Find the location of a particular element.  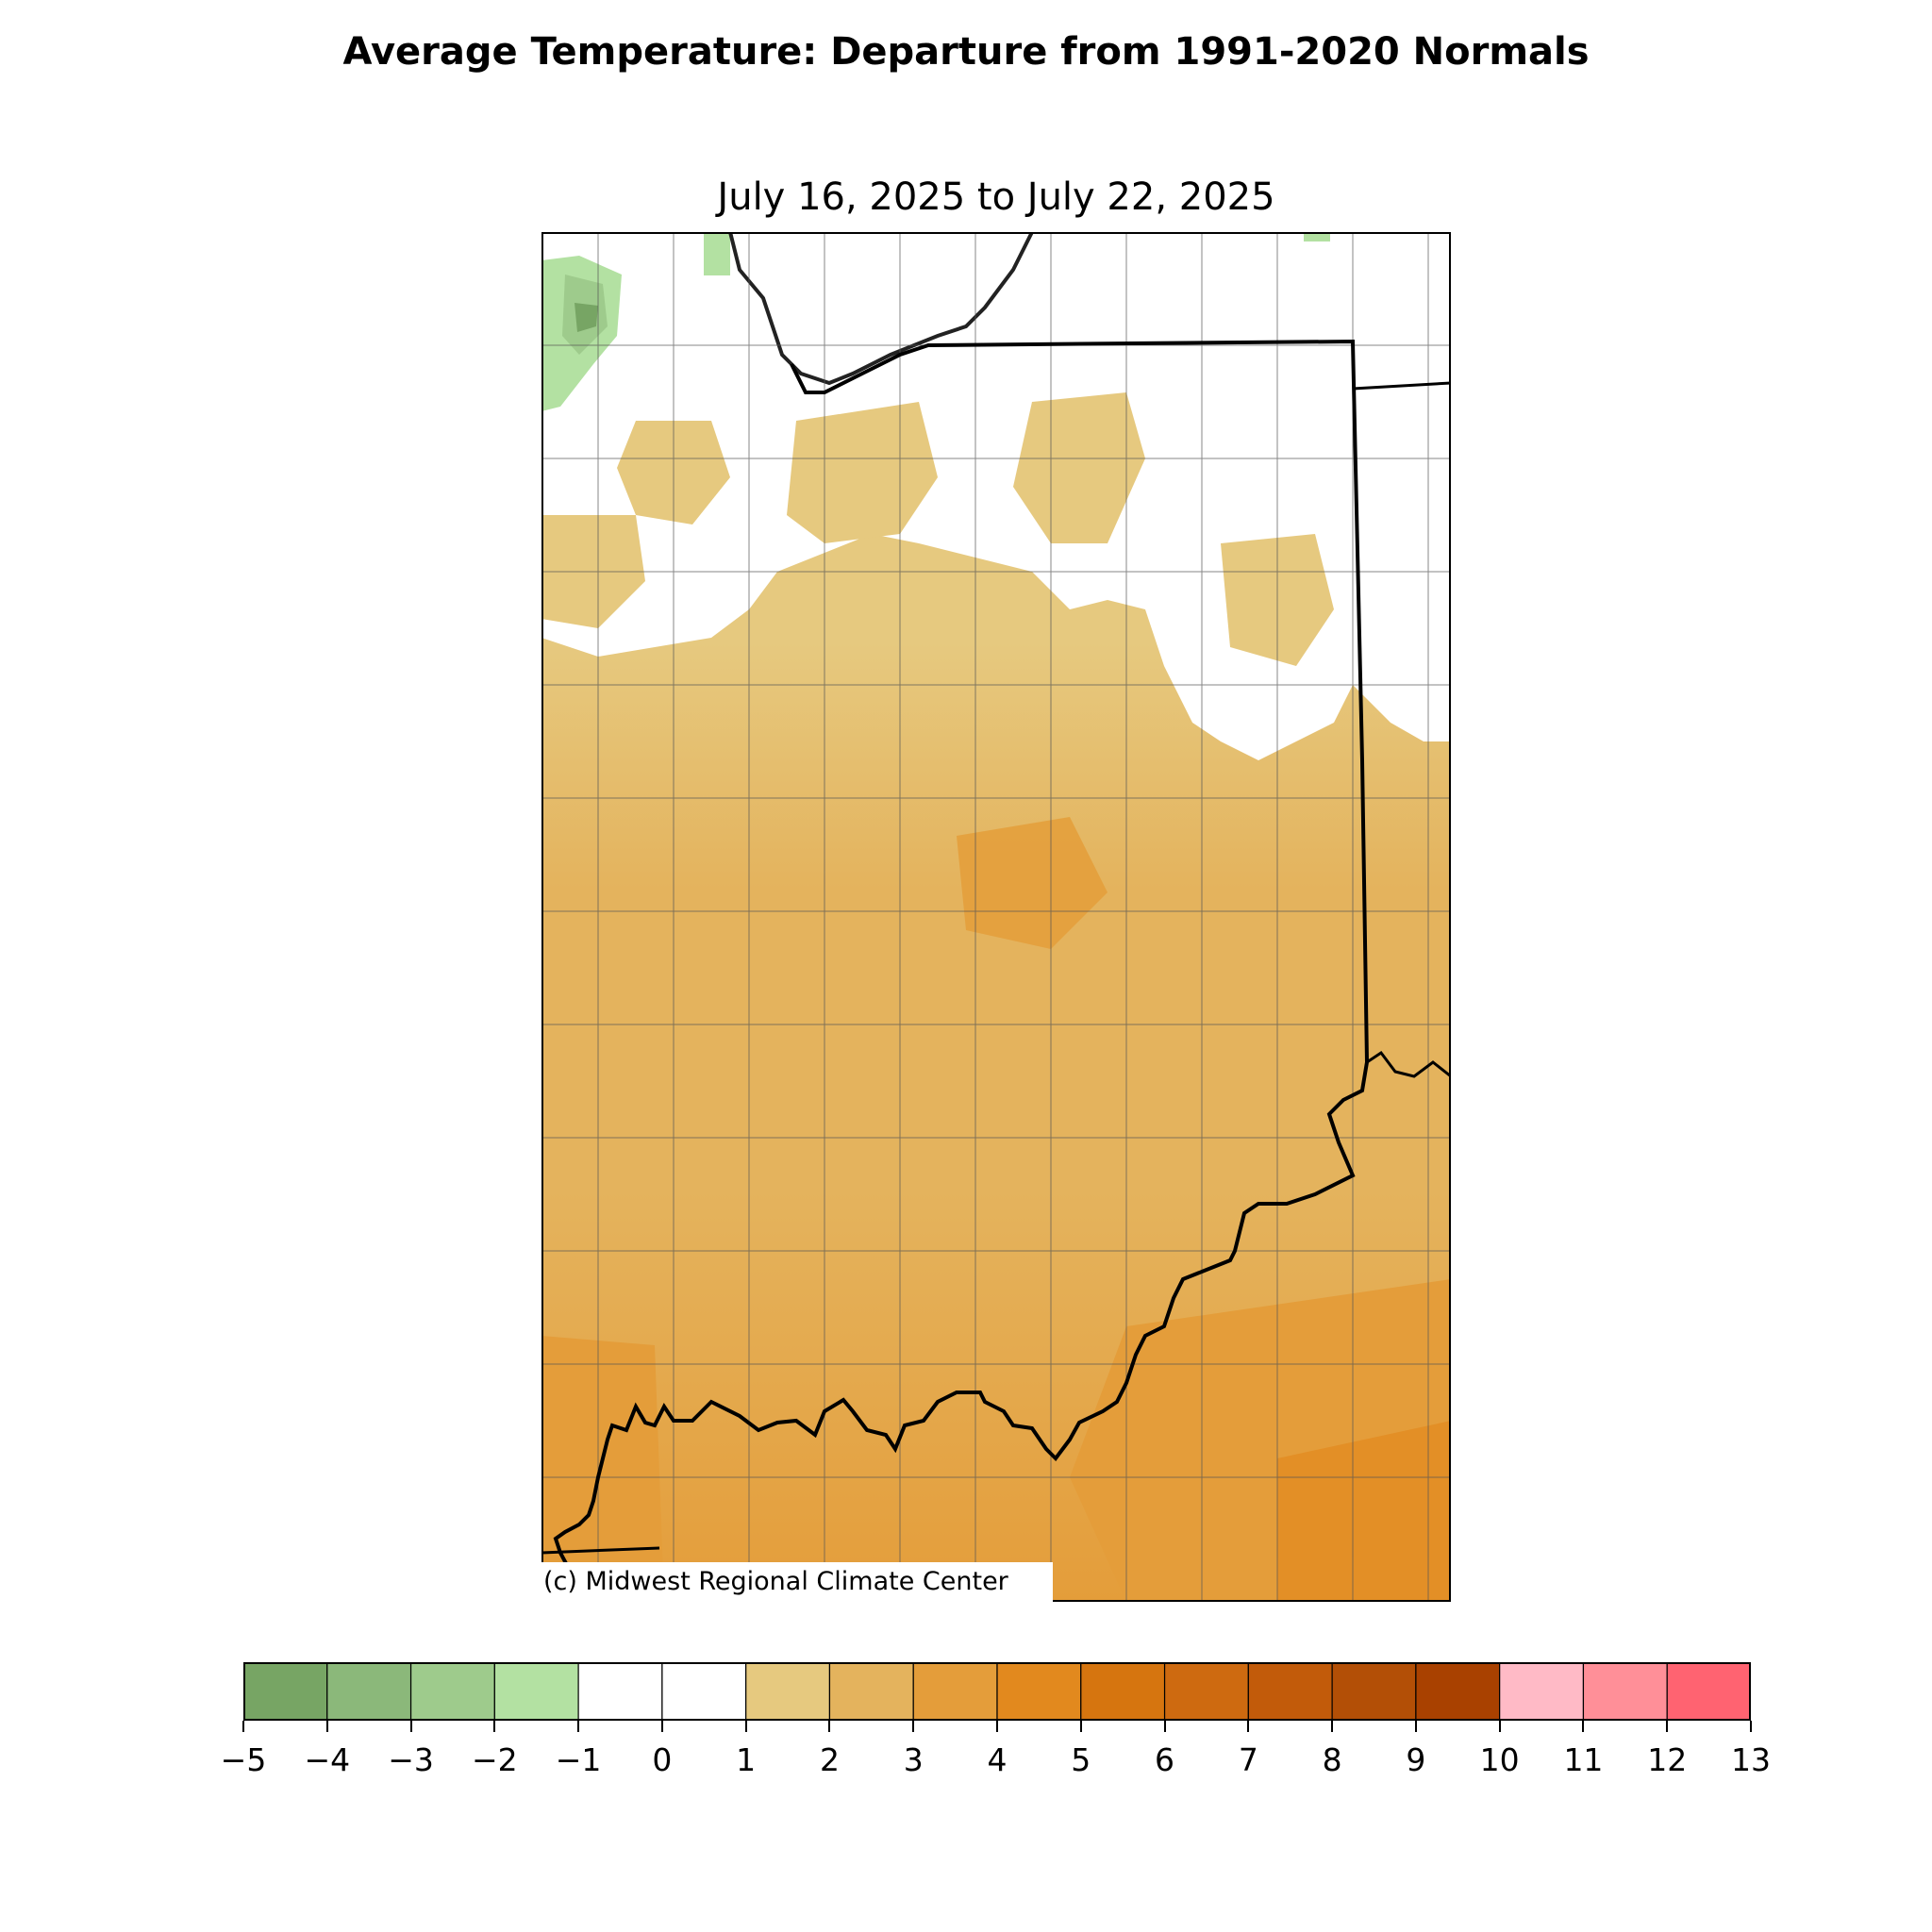

legend-tick-label: −3 is located at coordinates (411, 1760).